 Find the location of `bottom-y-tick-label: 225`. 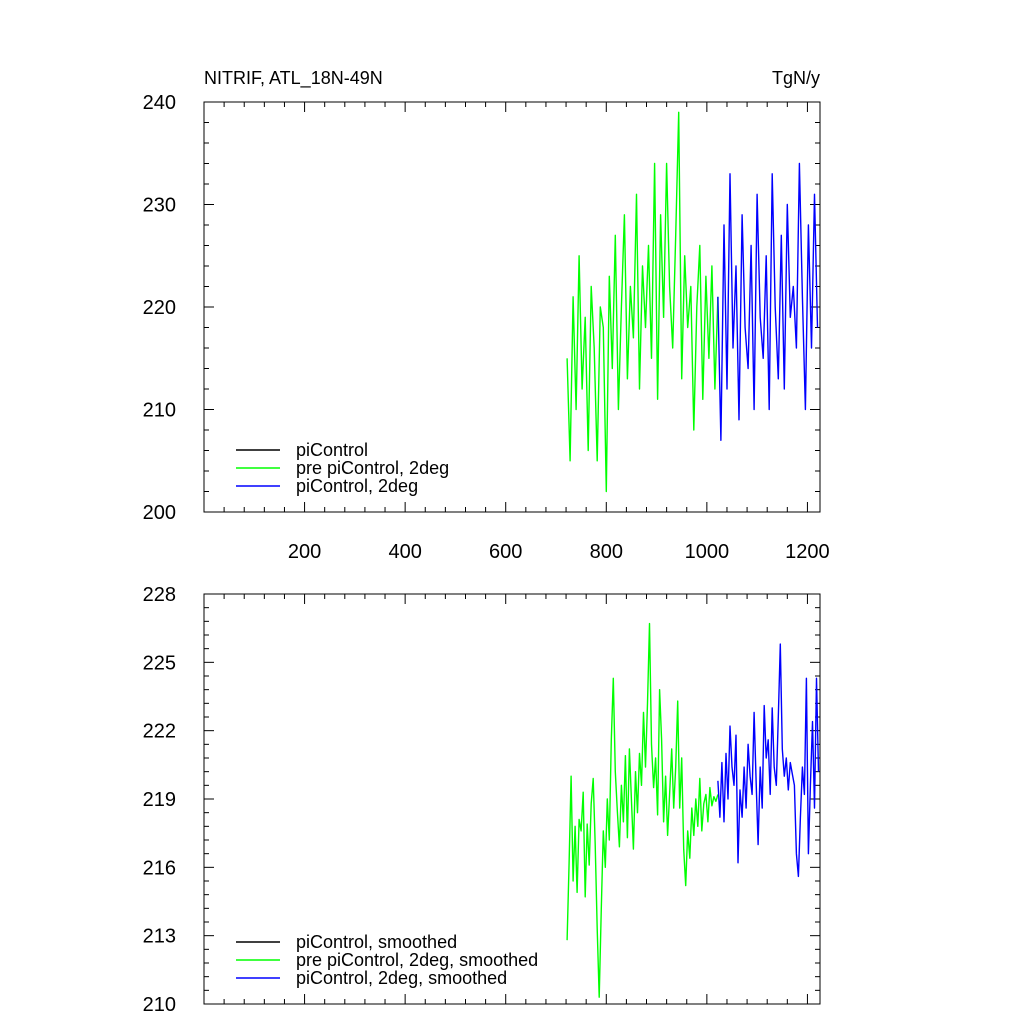

bottom-y-tick-label: 225 is located at coordinates (159, 663).